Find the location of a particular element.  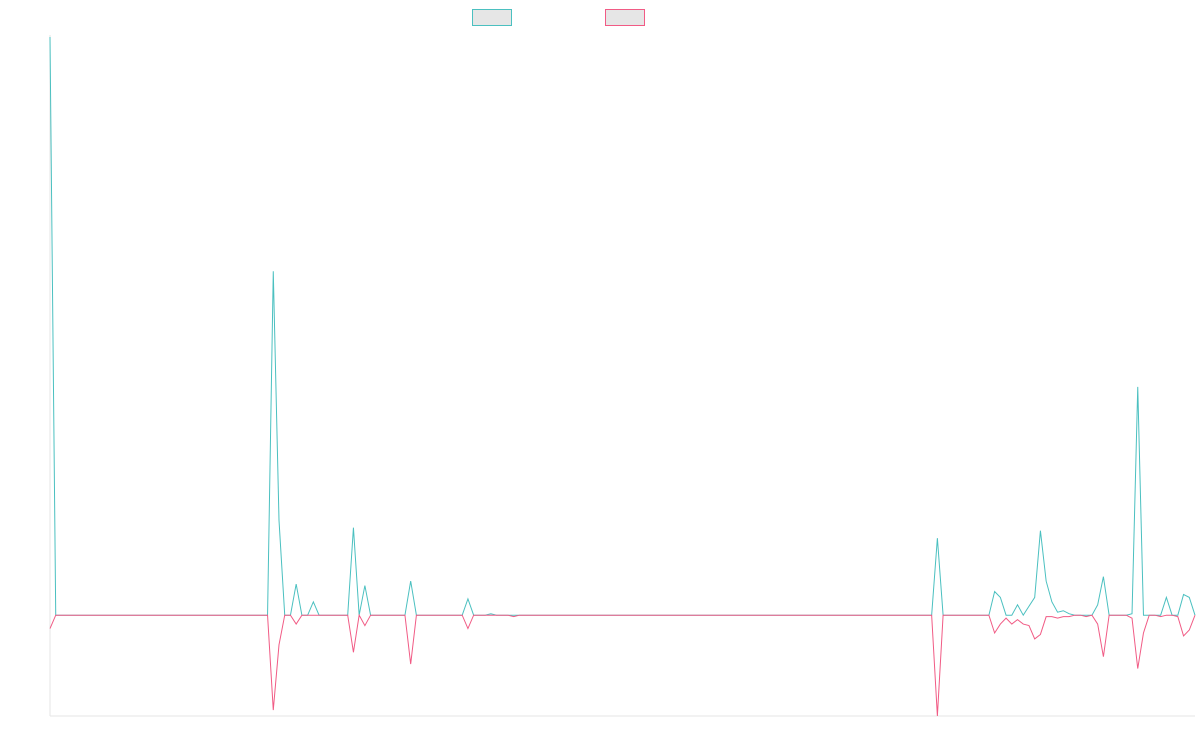

legend is located at coordinates (558, 17).